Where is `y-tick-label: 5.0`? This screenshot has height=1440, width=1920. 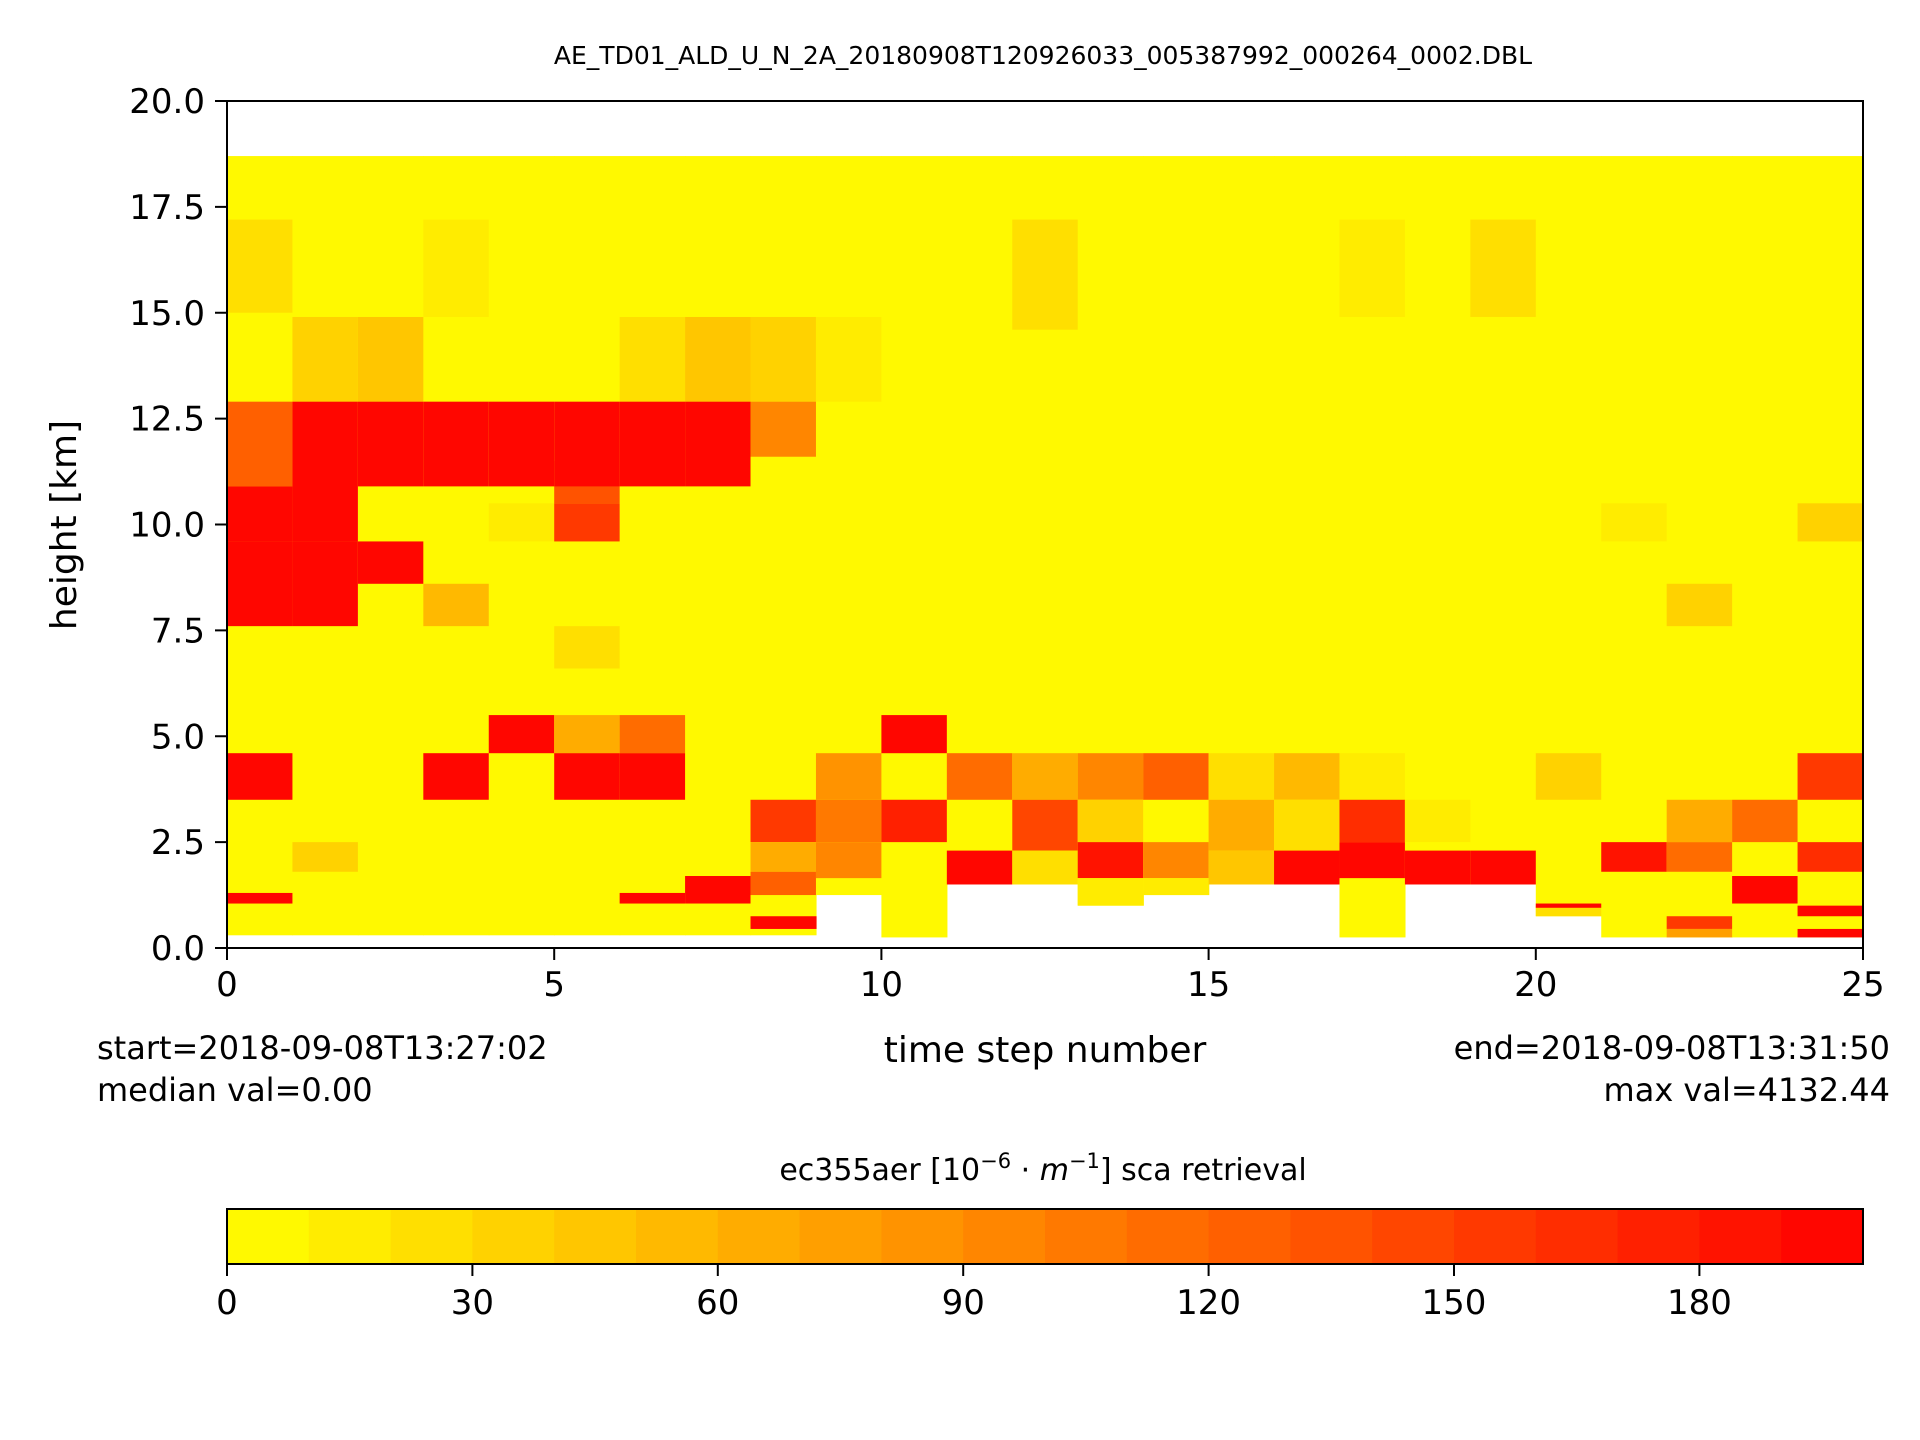 y-tick-label: 5.0 is located at coordinates (178, 737).